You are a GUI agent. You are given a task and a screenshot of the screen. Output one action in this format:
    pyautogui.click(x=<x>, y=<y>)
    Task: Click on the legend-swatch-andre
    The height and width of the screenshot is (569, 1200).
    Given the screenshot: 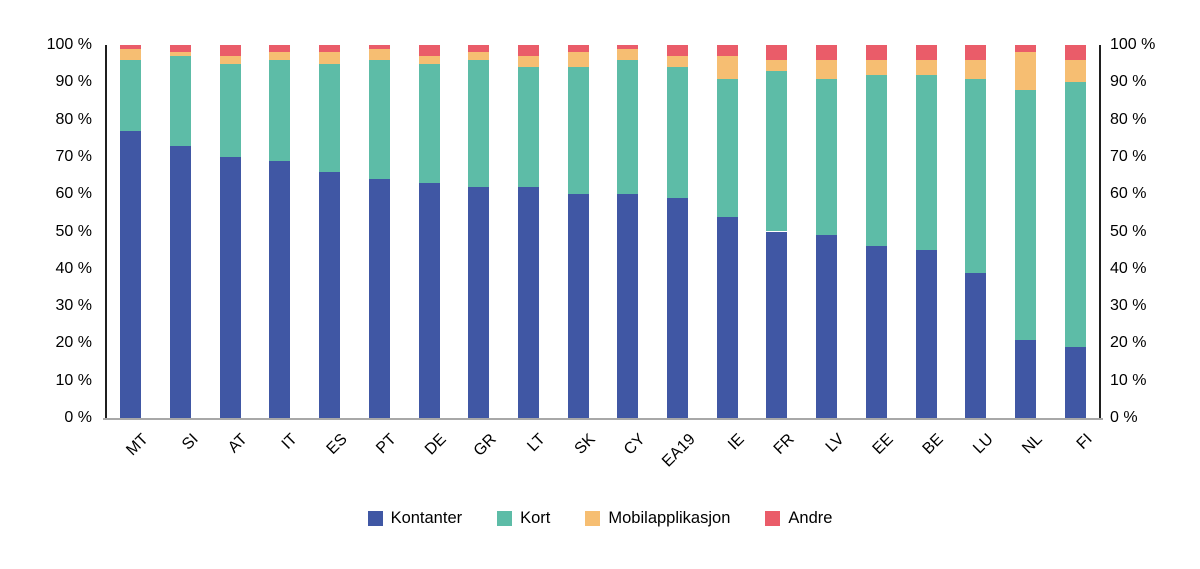 What is the action you would take?
    pyautogui.click(x=773, y=518)
    